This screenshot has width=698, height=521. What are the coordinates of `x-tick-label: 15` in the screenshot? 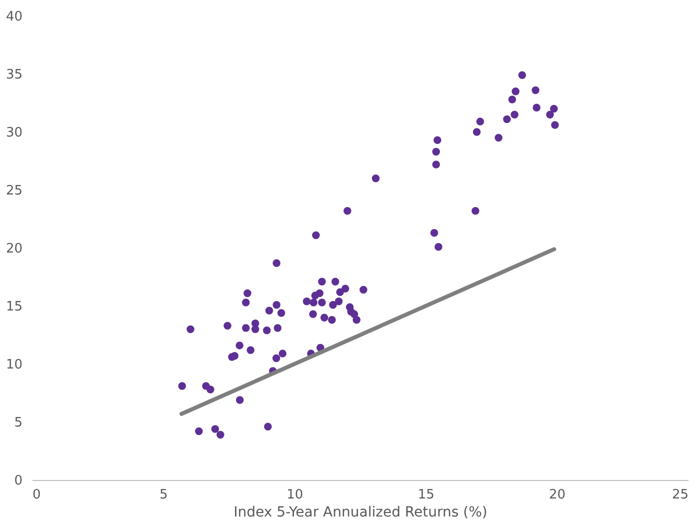 It's located at (426, 495).